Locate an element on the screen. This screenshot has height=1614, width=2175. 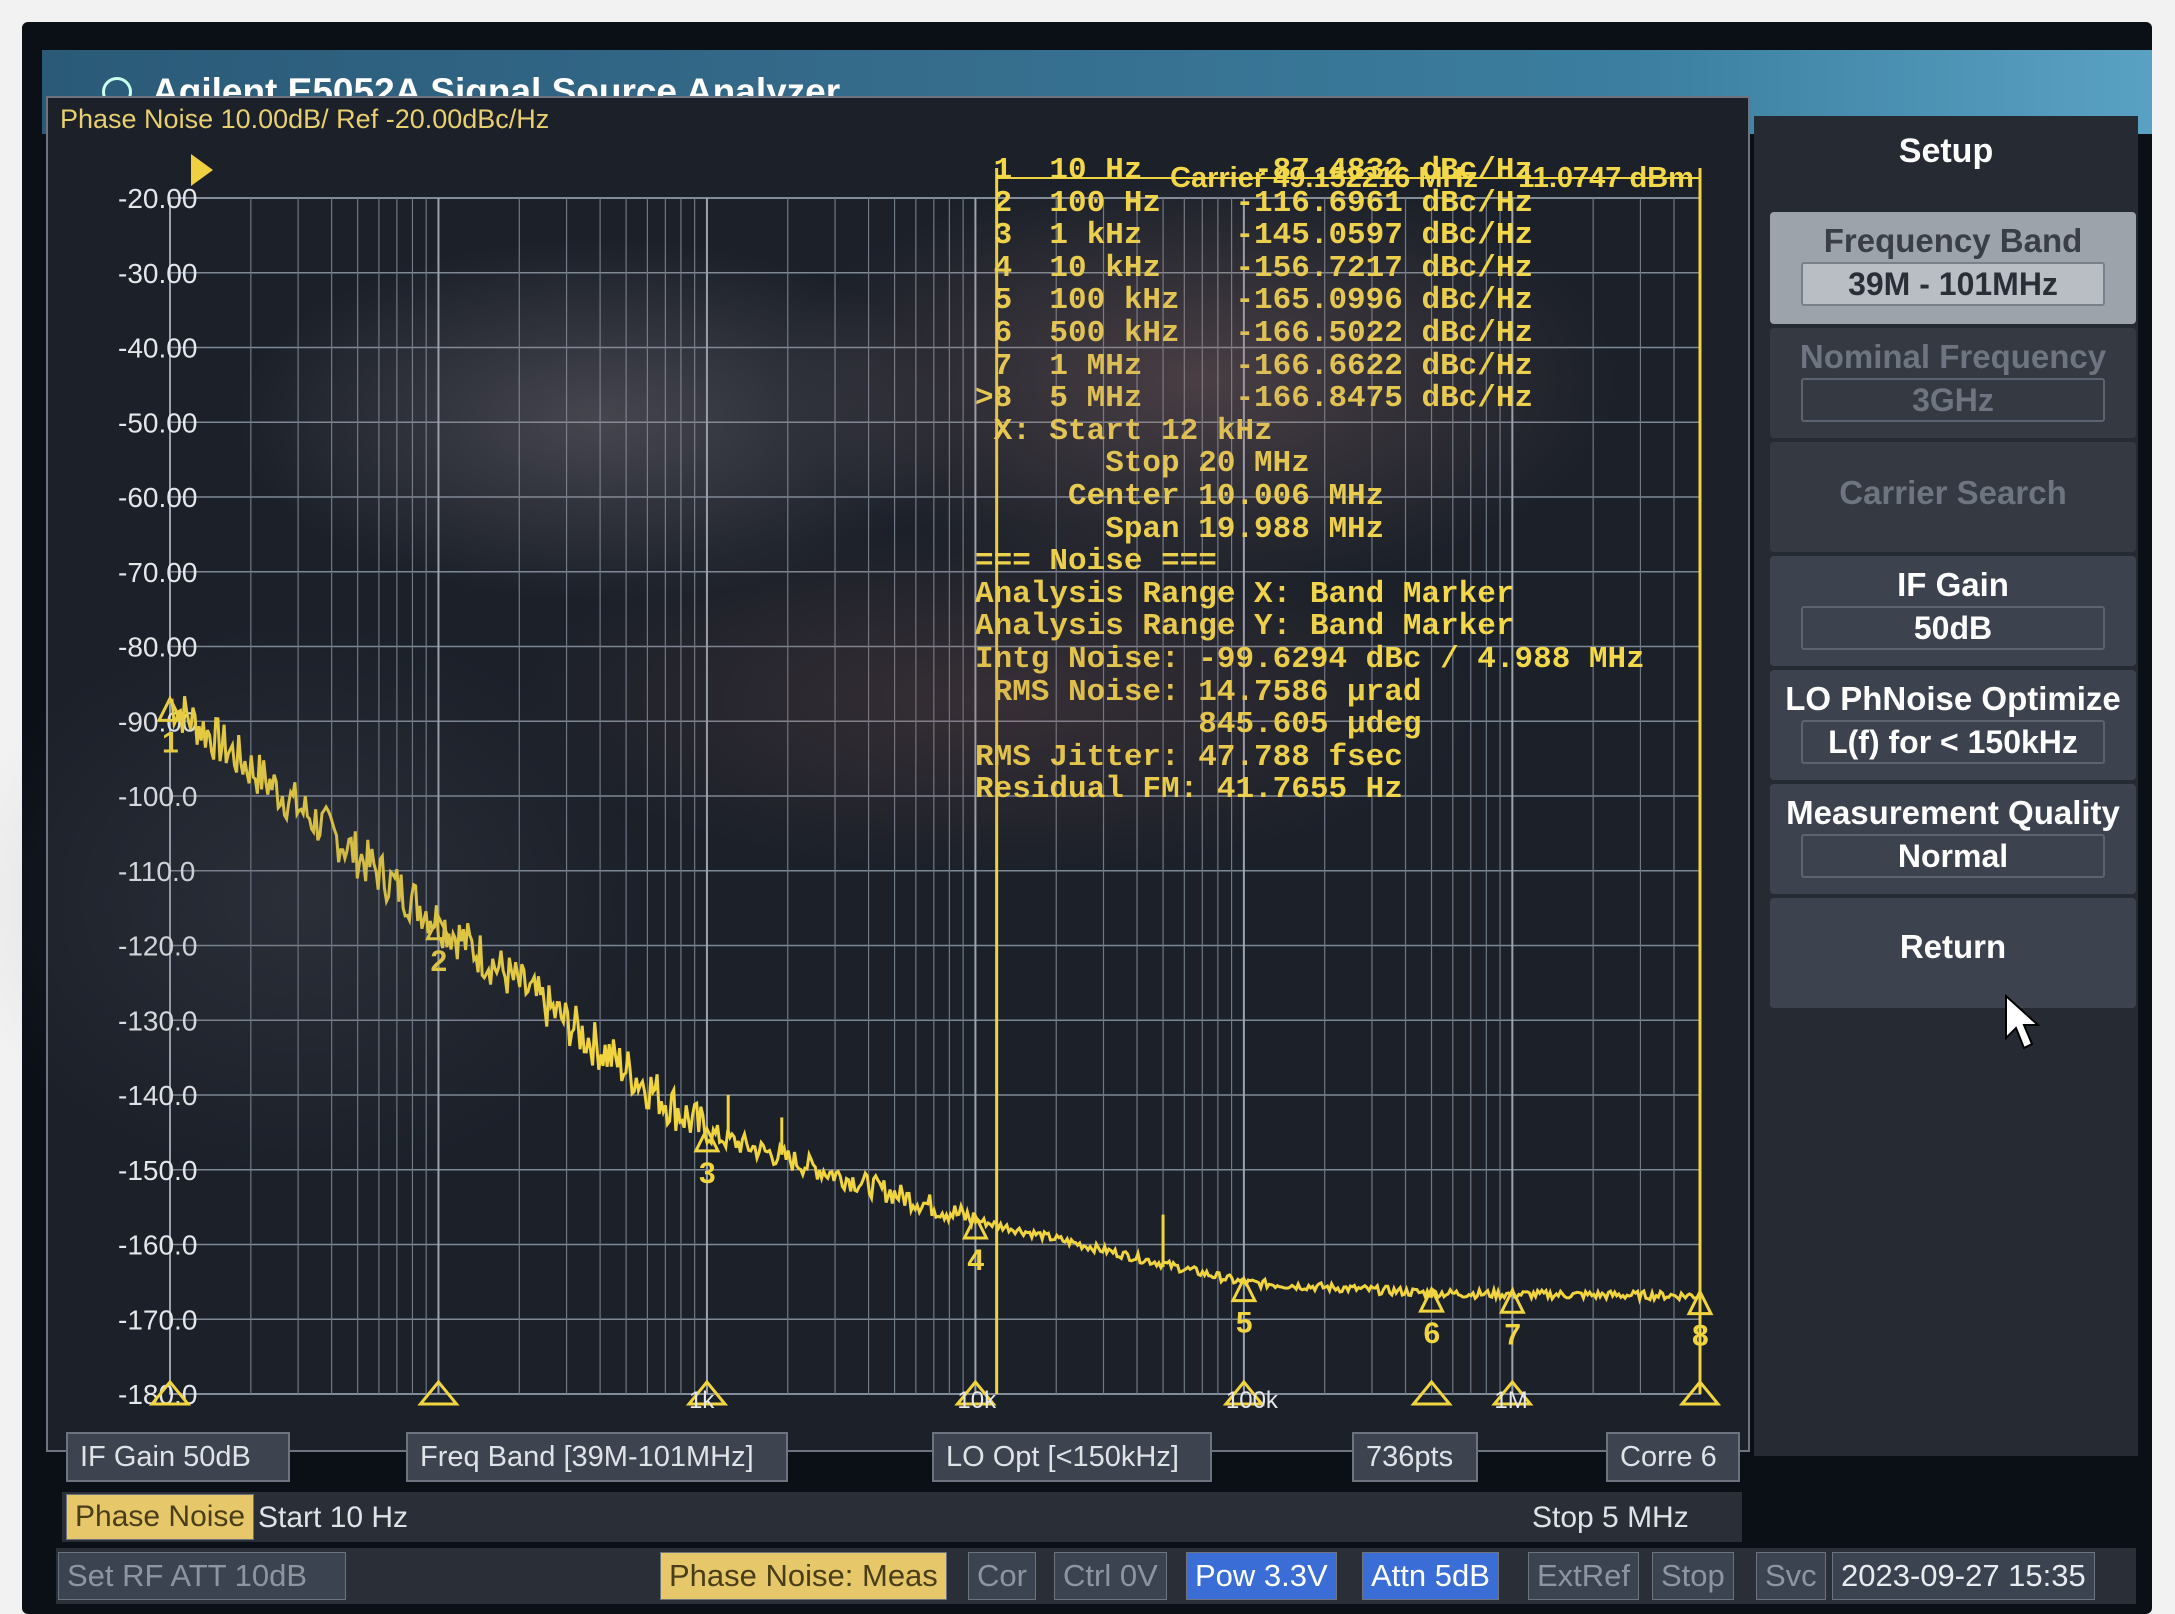
x-center: Center 10.006 MHz is located at coordinates (1180, 496).